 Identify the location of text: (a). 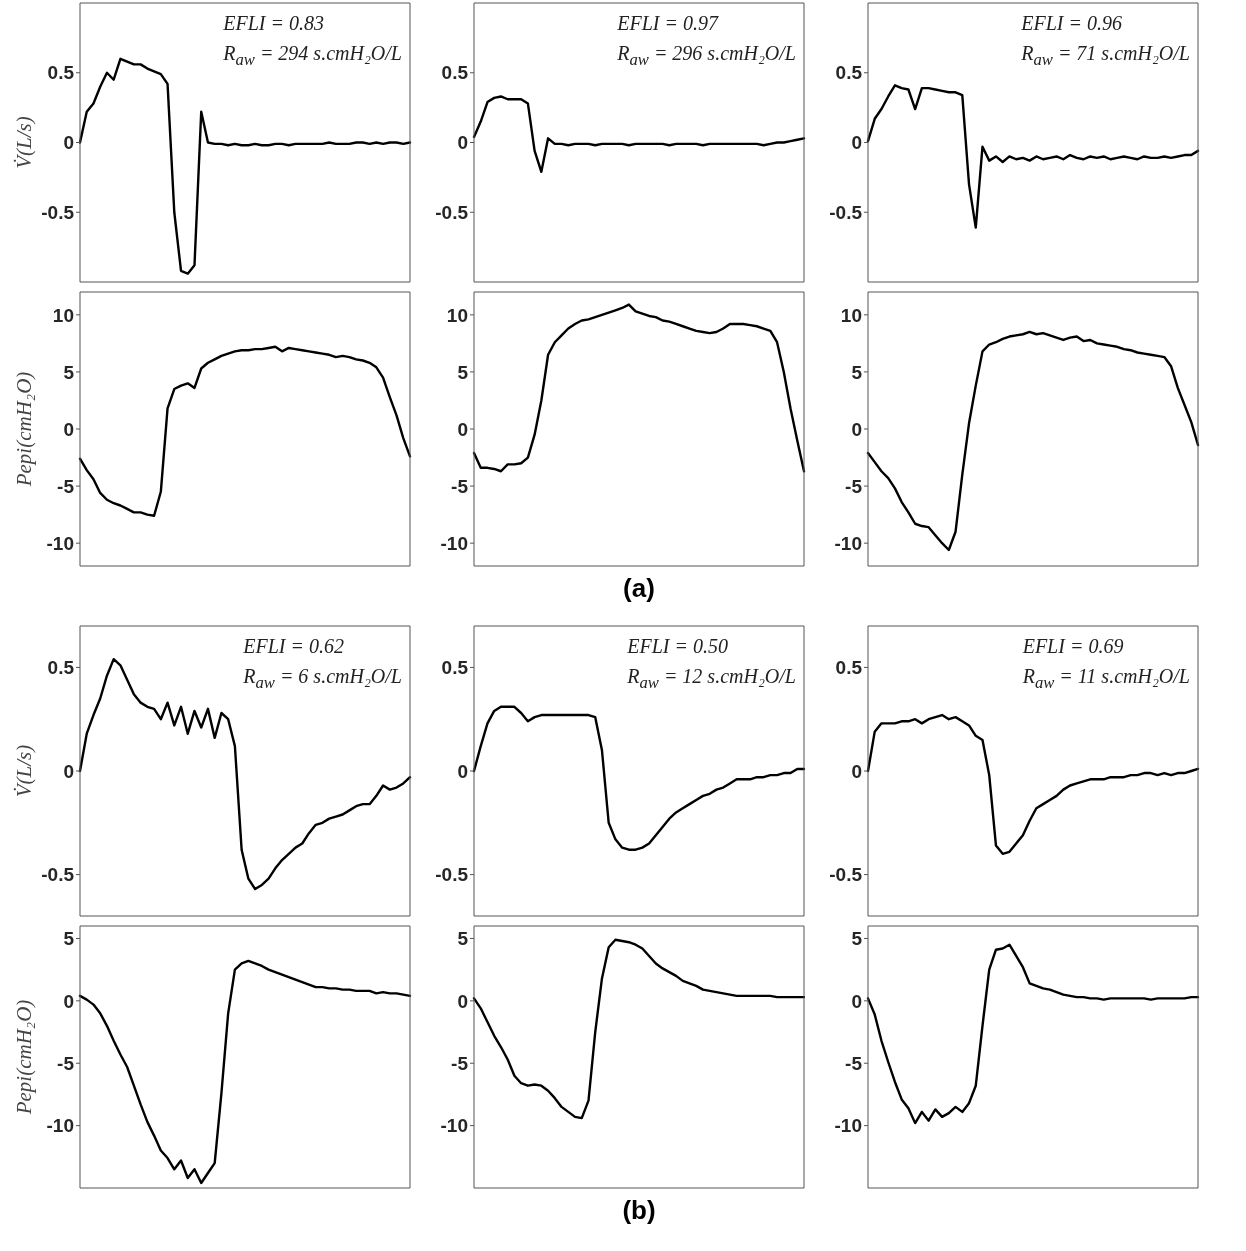
(639, 588).